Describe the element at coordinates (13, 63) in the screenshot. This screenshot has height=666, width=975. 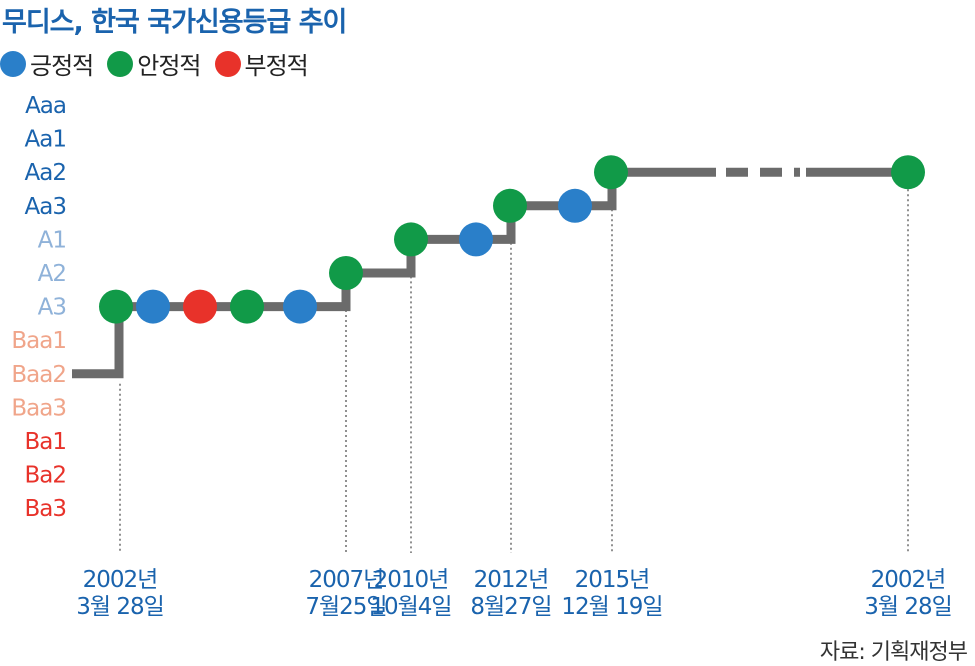
I see `legend-dot-positive` at that location.